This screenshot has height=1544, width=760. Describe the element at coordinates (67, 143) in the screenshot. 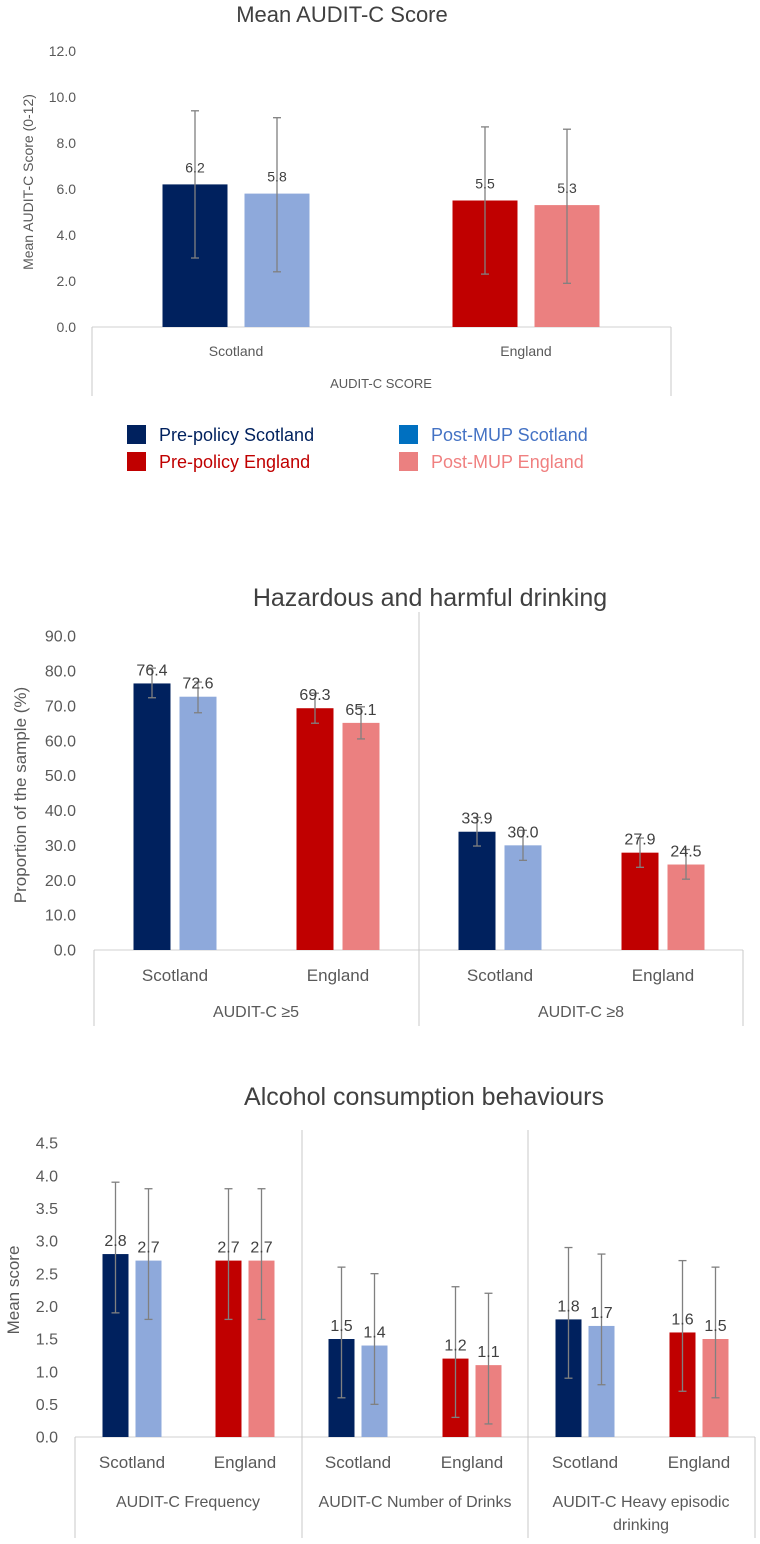

I see `y-tick-label: 8.0` at that location.